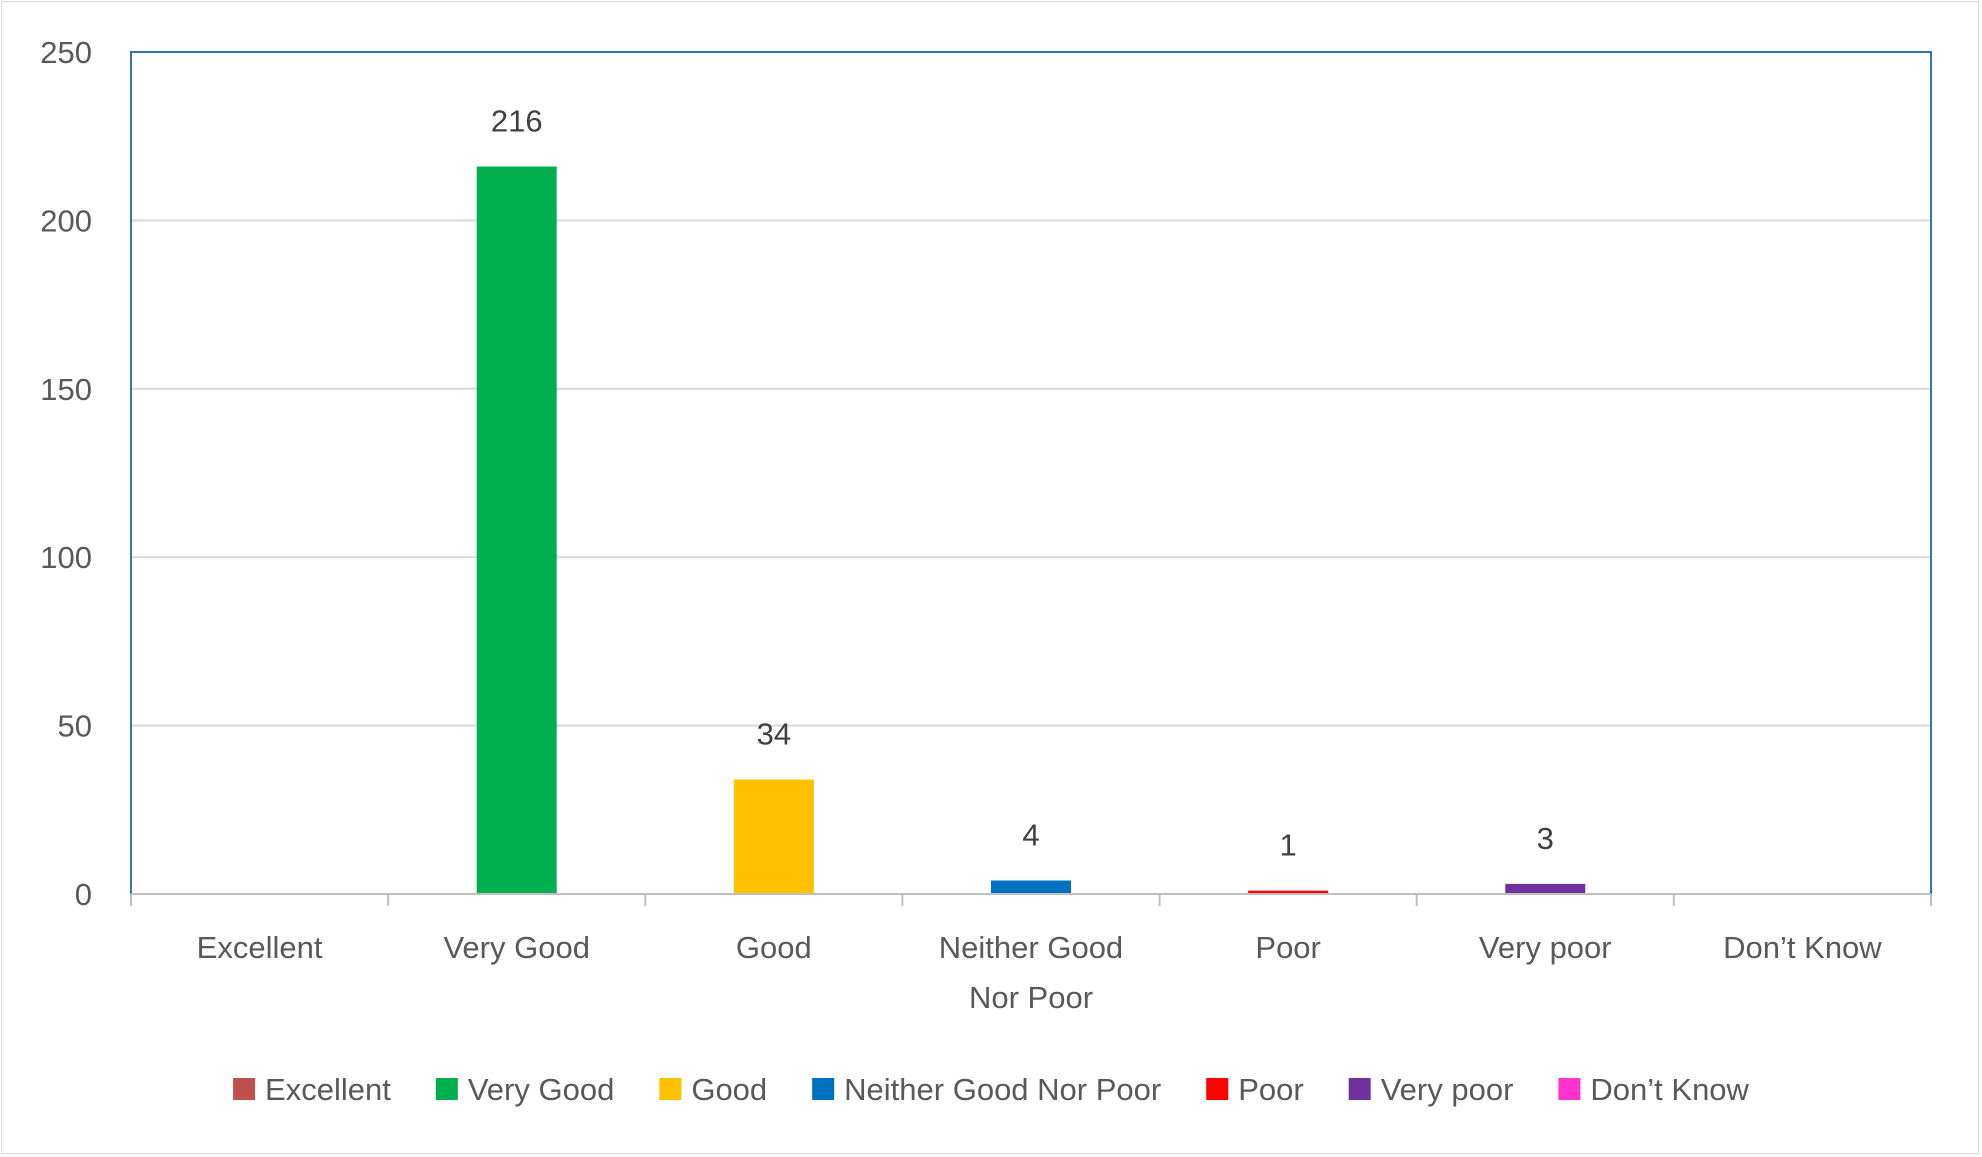 Image resolution: width=1982 pixels, height=1157 pixels. What do you see at coordinates (1031, 997) in the screenshot?
I see `x-tick-label: Nor Poor` at bounding box center [1031, 997].